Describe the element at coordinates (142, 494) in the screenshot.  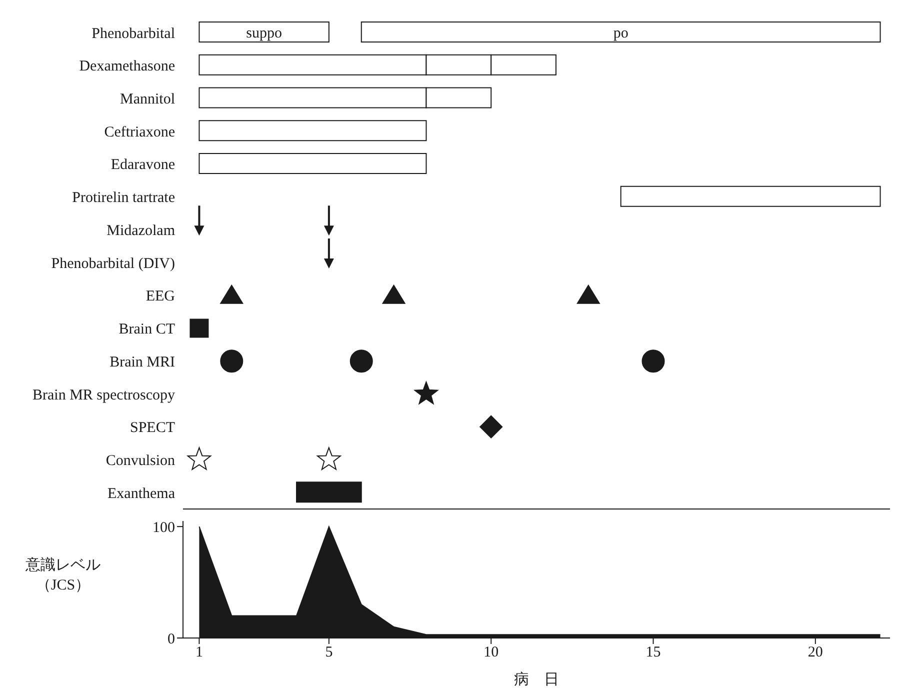
I see `y-tick-label: Exanthema` at that location.